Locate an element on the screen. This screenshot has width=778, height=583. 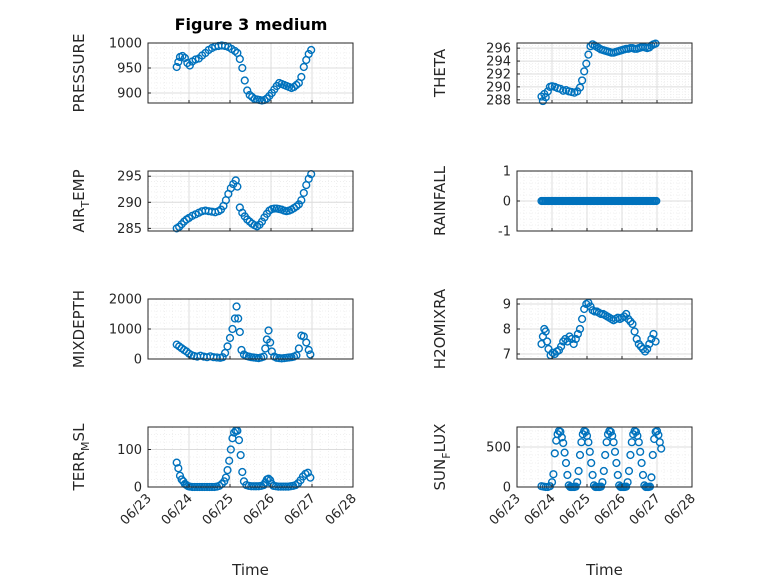
y-axis-label: SUNFLUX is located at coordinates (442, 457).